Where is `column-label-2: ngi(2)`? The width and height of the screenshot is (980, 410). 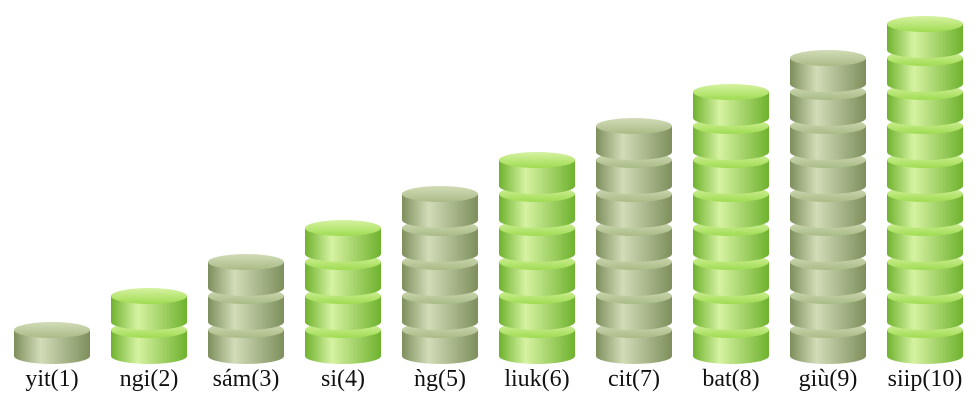 column-label-2: ngi(2) is located at coordinates (149, 379).